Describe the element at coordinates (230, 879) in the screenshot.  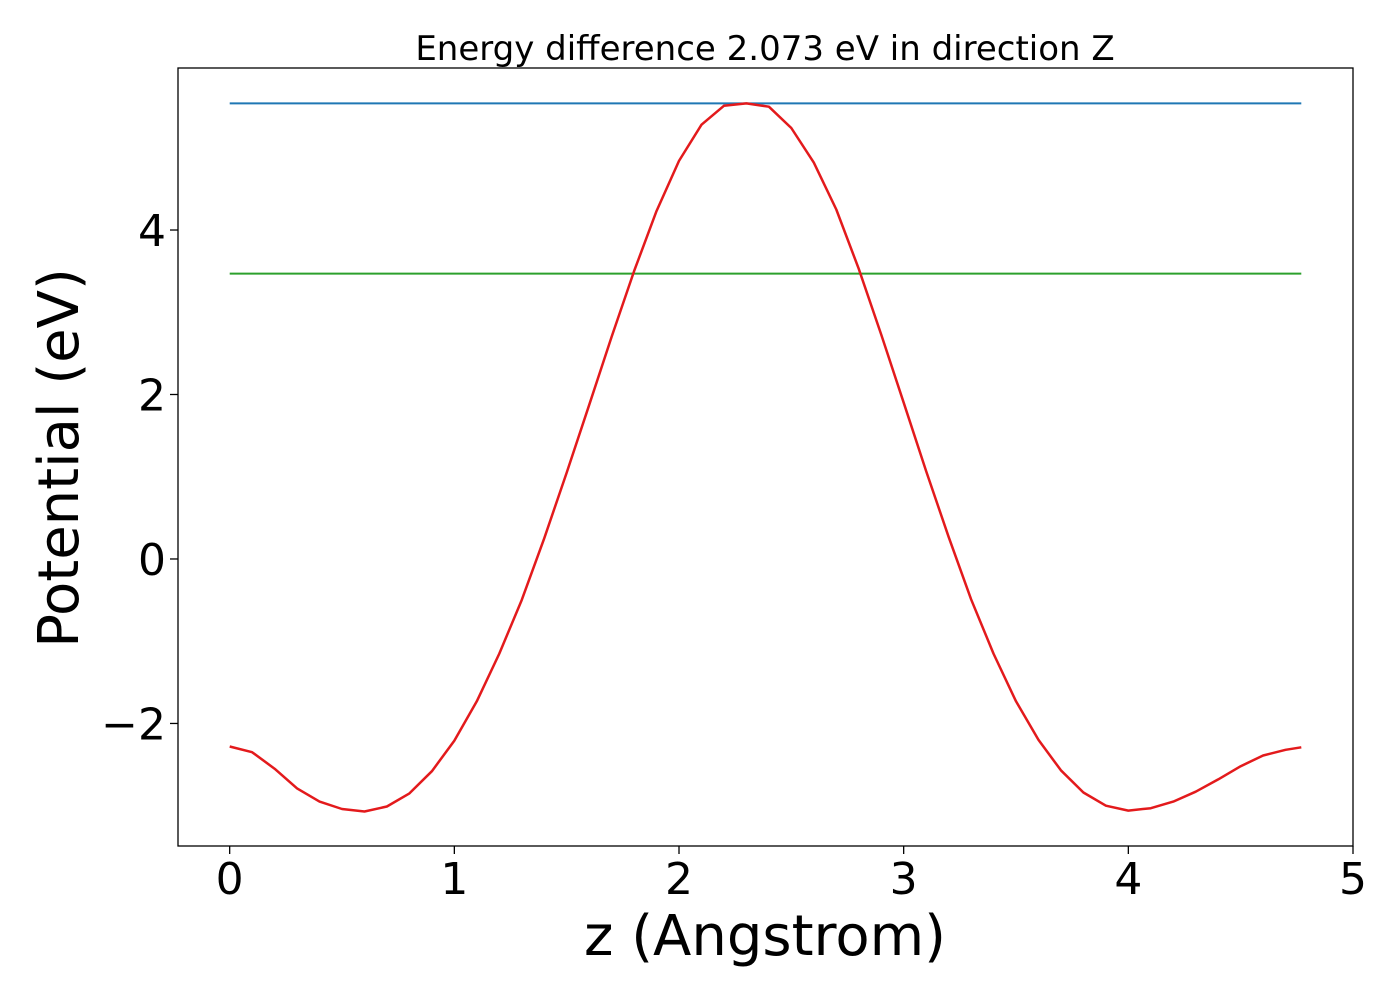
I see `x-tick-label: 0` at that location.